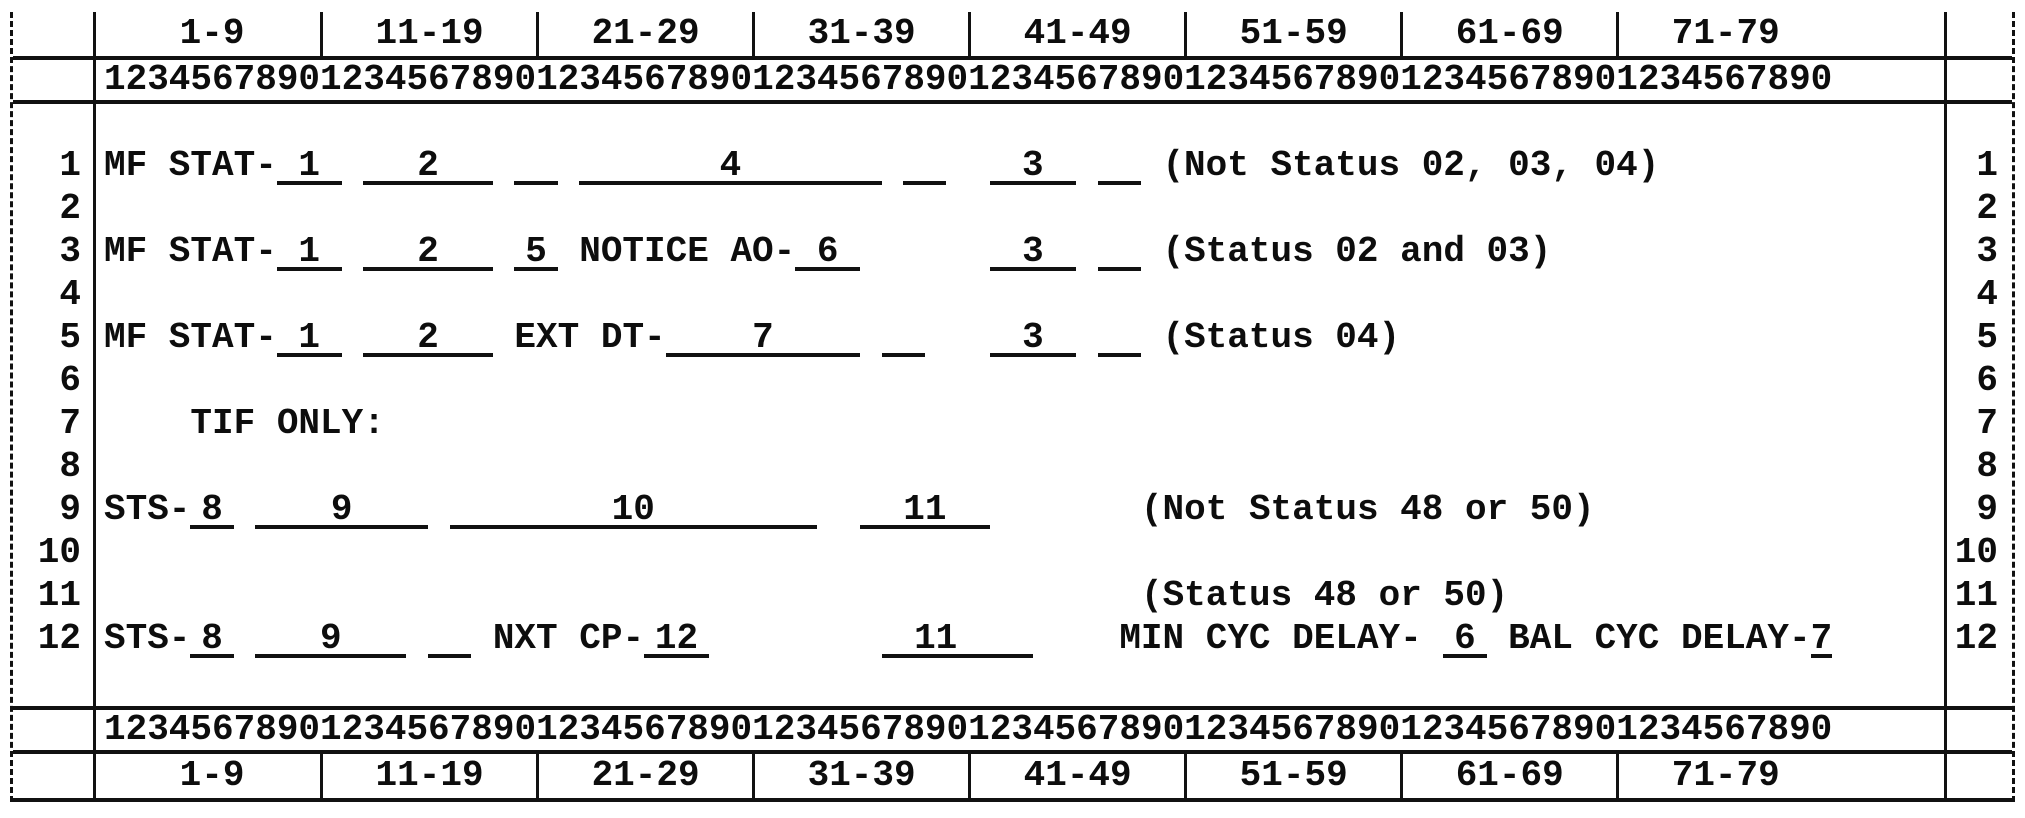 The height and width of the screenshot is (818, 2025). What do you see at coordinates (962, 337) in the screenshot?
I see `row-content-5: MF STAT- 1 2 EXT DT- 7 3 (Status 04)` at bounding box center [962, 337].